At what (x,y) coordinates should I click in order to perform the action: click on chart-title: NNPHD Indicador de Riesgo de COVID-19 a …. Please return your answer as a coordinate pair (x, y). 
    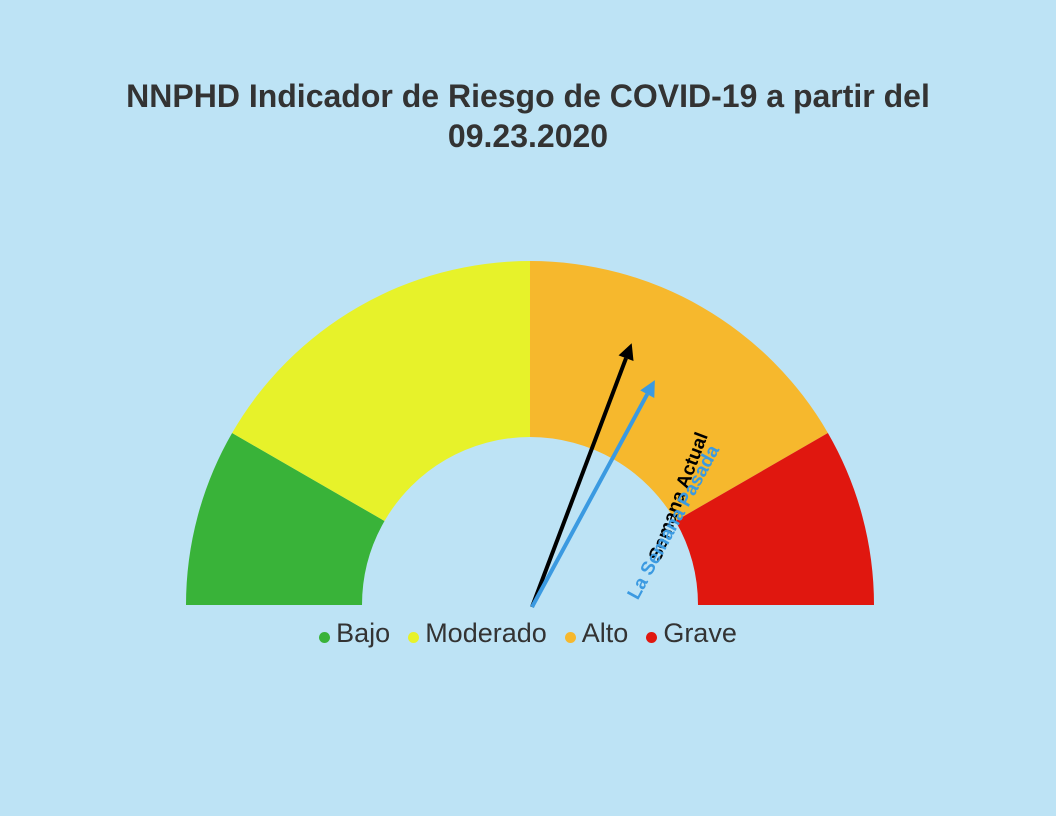
    Looking at the image, I should click on (528, 116).